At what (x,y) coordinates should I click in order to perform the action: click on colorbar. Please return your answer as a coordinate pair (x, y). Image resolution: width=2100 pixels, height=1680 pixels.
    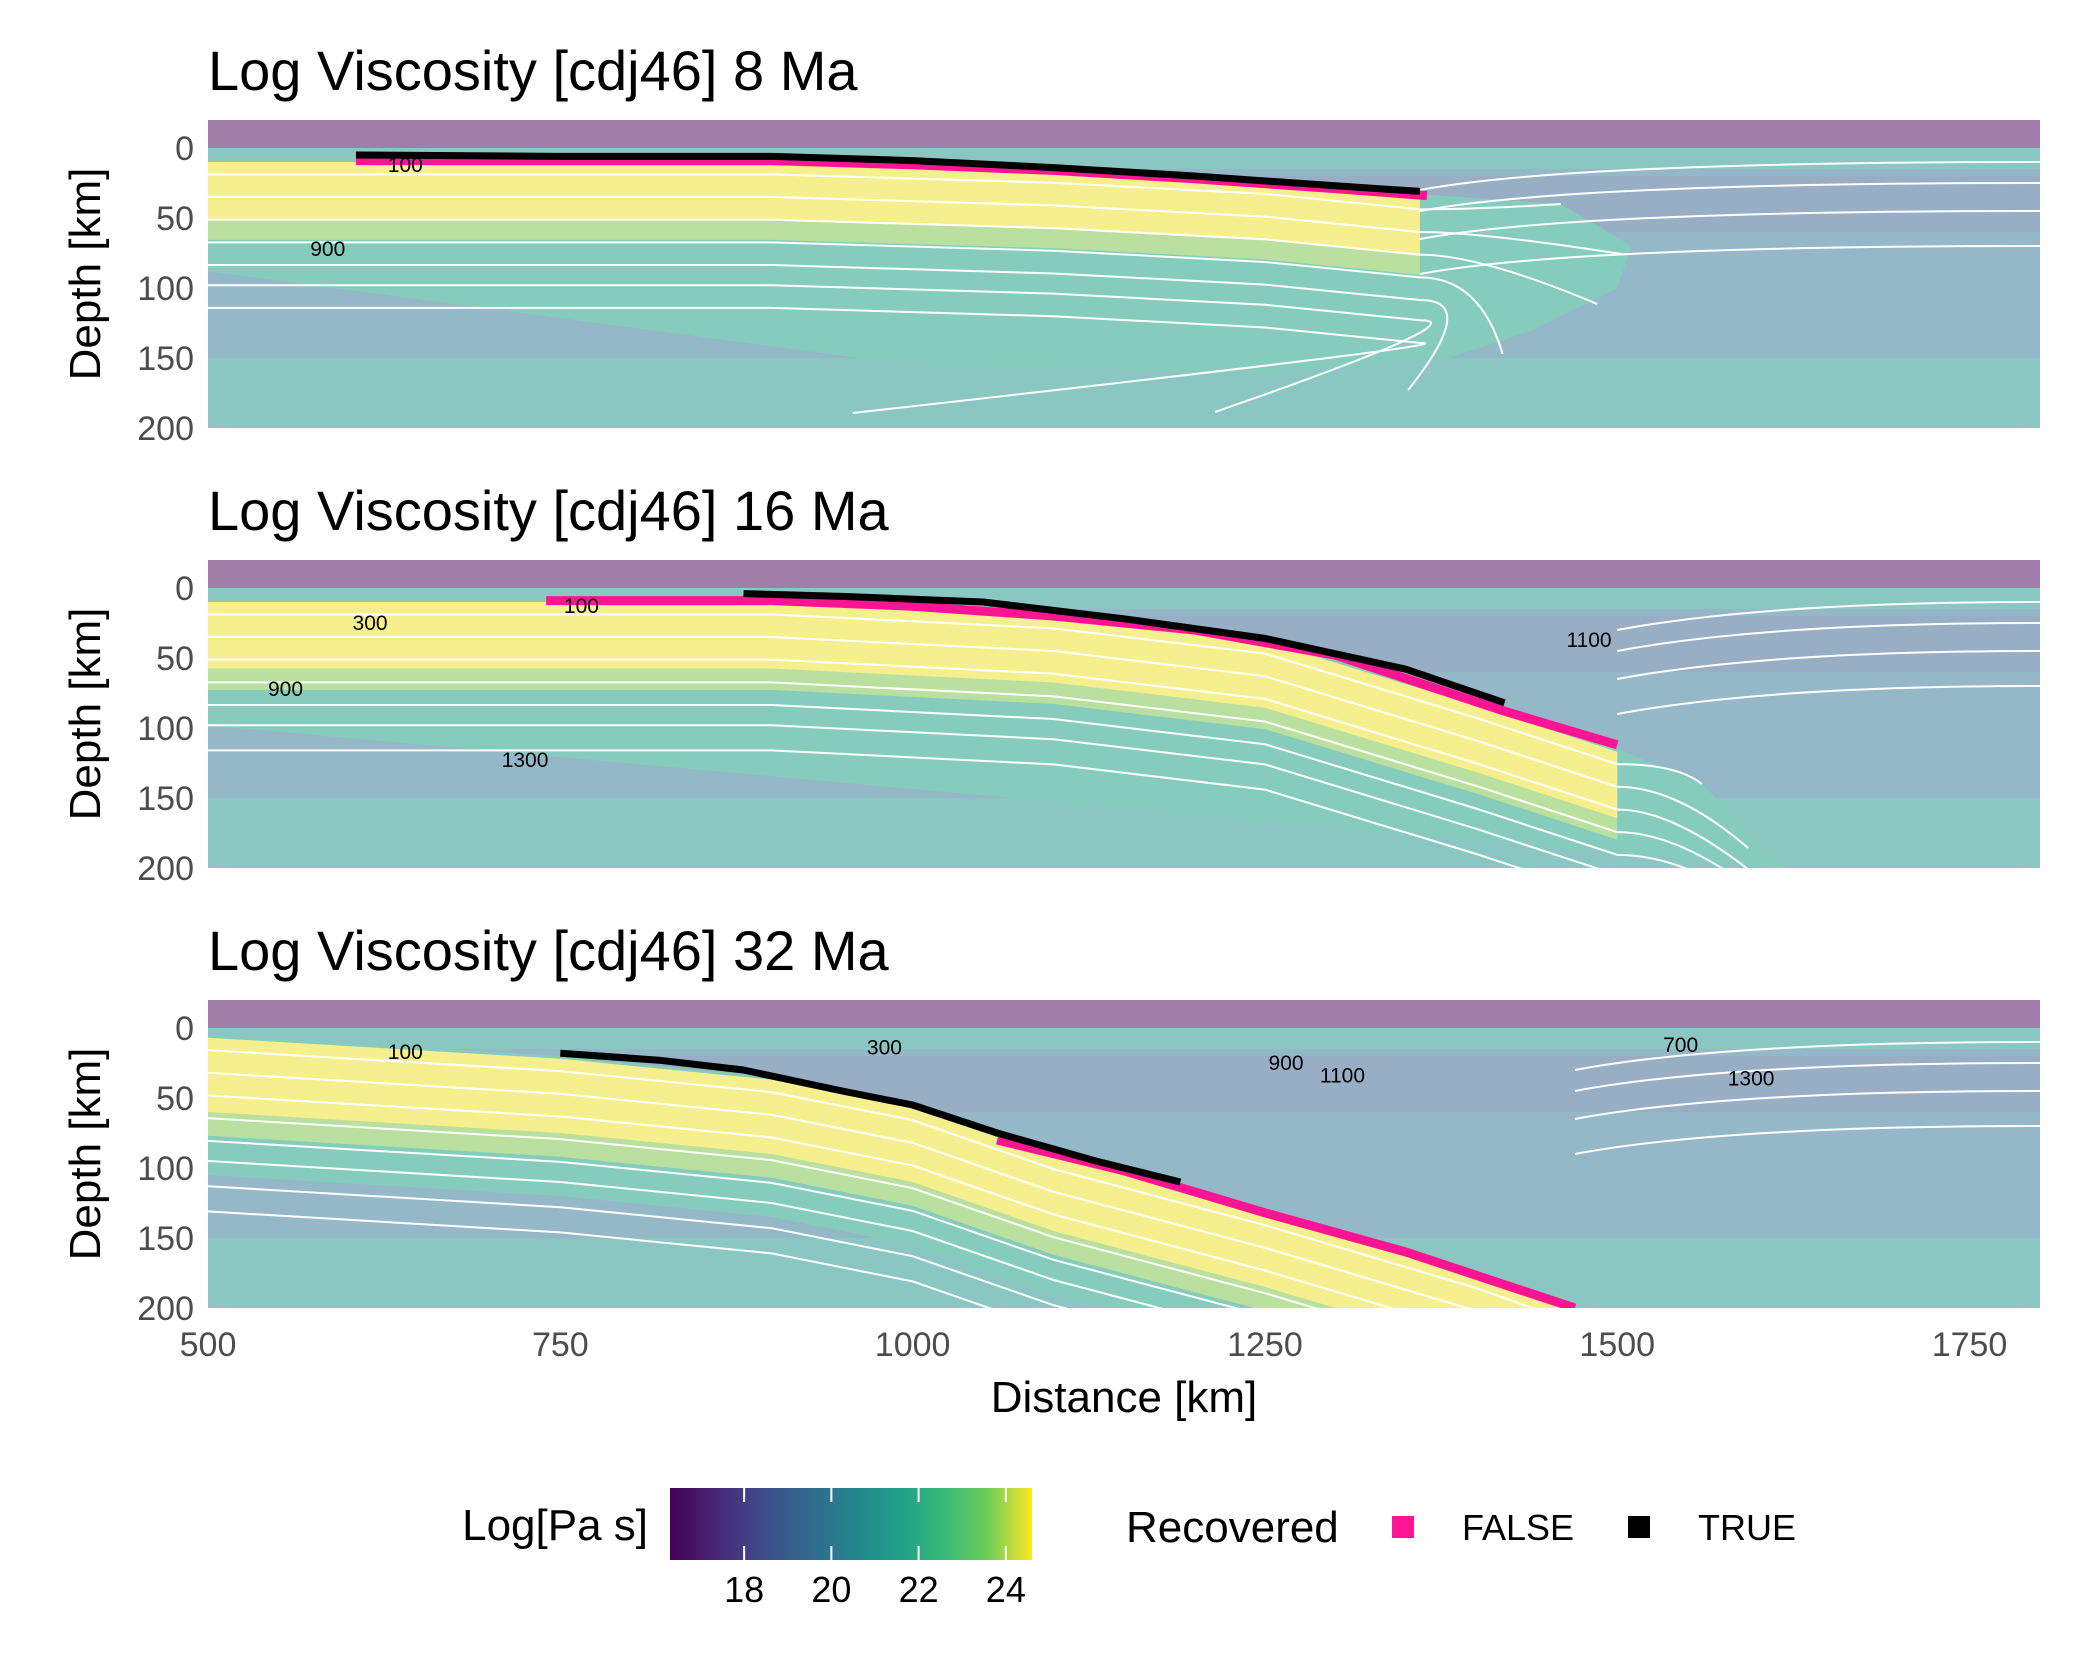
    Looking at the image, I should click on (851, 1524).